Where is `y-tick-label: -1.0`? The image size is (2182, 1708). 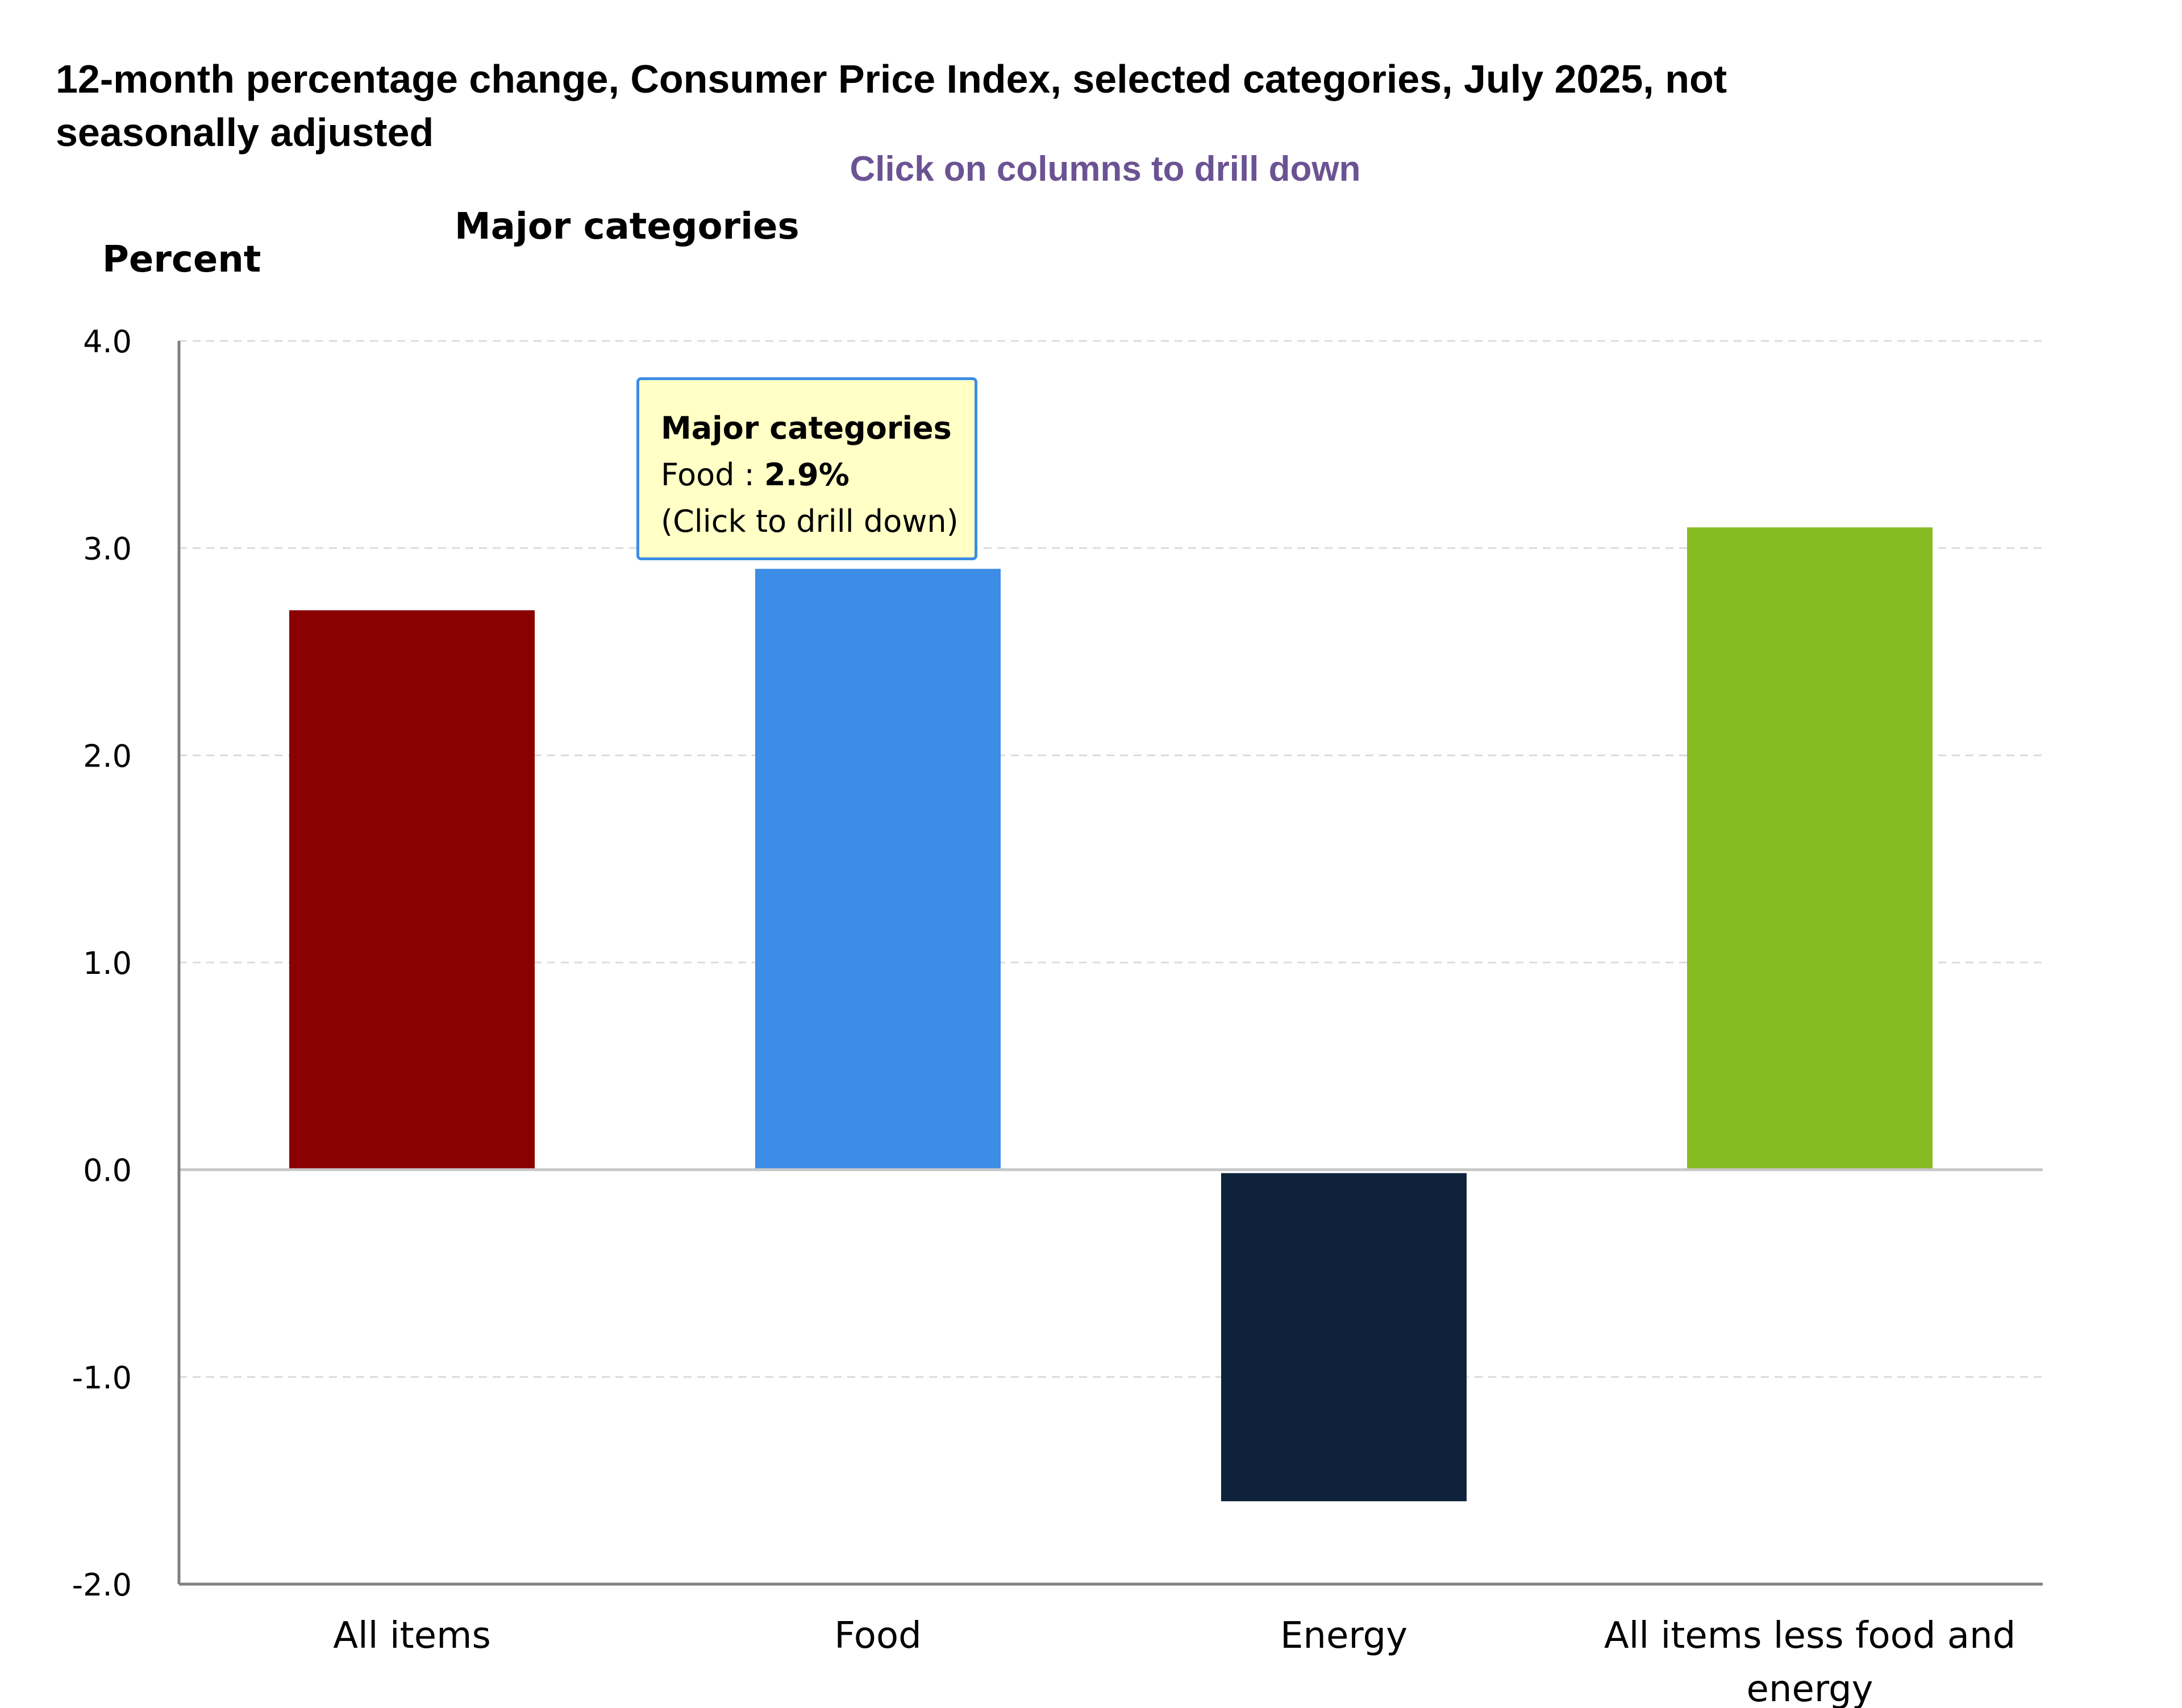
y-tick-label: -1.0 is located at coordinates (102, 1377).